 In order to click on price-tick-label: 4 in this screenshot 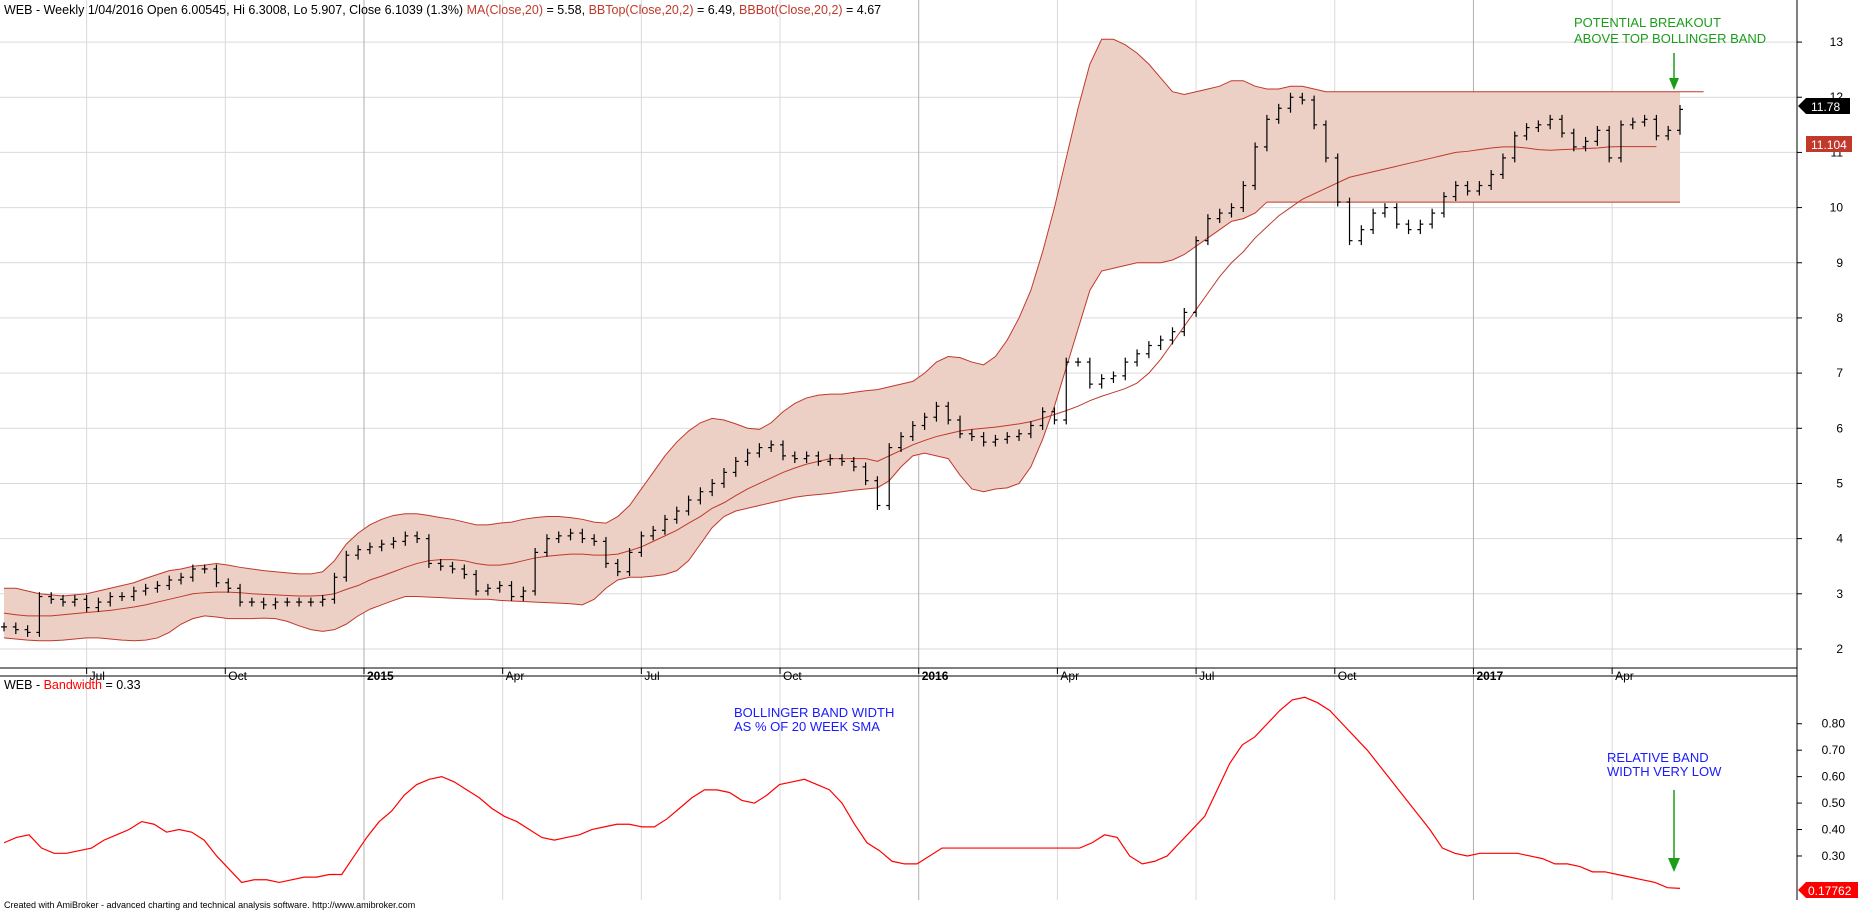, I will do `click(1839, 539)`.